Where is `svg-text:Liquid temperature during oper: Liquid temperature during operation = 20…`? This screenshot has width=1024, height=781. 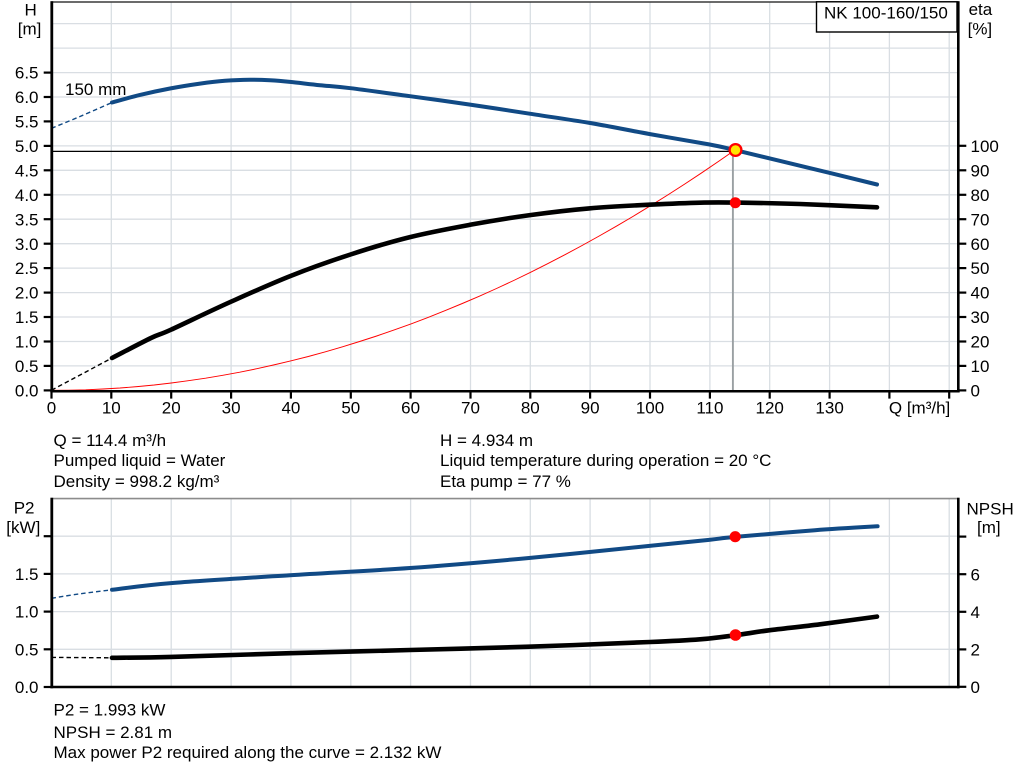
svg-text:Liquid temperature during oper: Liquid temperature during operation = 20… is located at coordinates (605, 460).